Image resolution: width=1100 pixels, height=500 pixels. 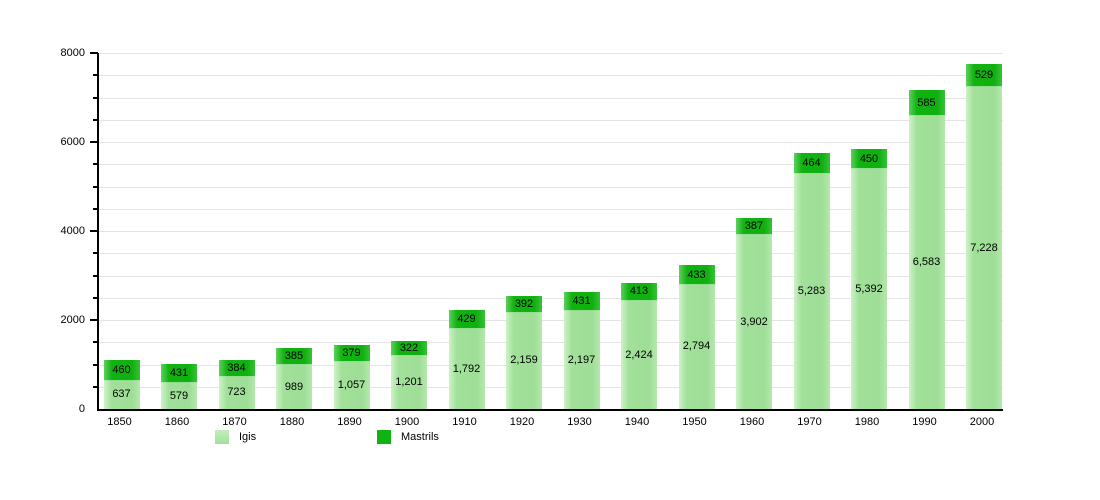 What do you see at coordinates (121, 394) in the screenshot?
I see `bar-segment-igis-1850: 637` at bounding box center [121, 394].